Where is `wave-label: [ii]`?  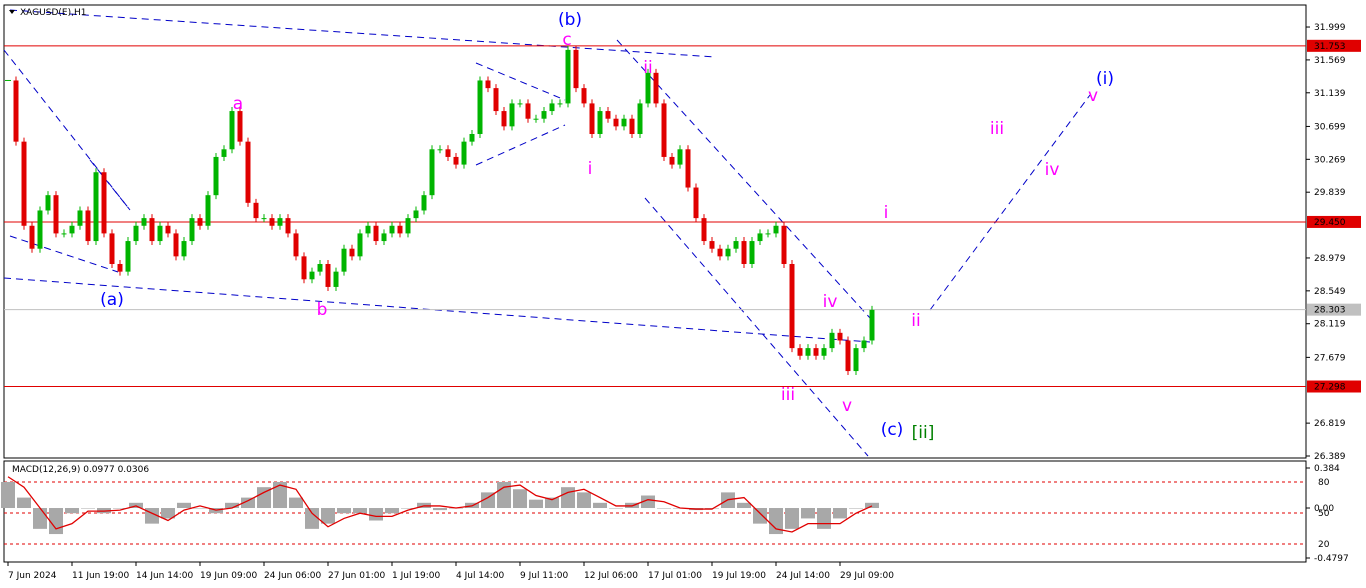 wave-label: [ii] is located at coordinates (923, 433).